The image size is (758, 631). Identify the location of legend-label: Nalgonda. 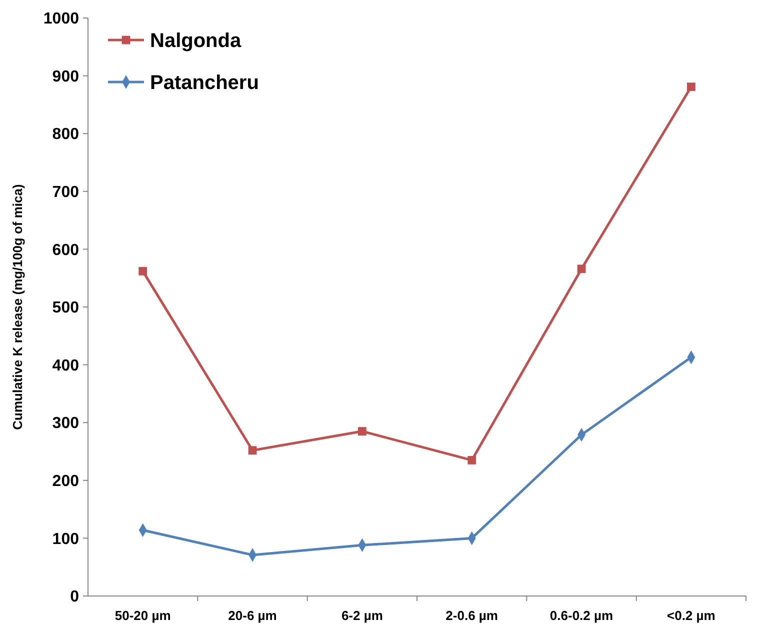
(196, 41).